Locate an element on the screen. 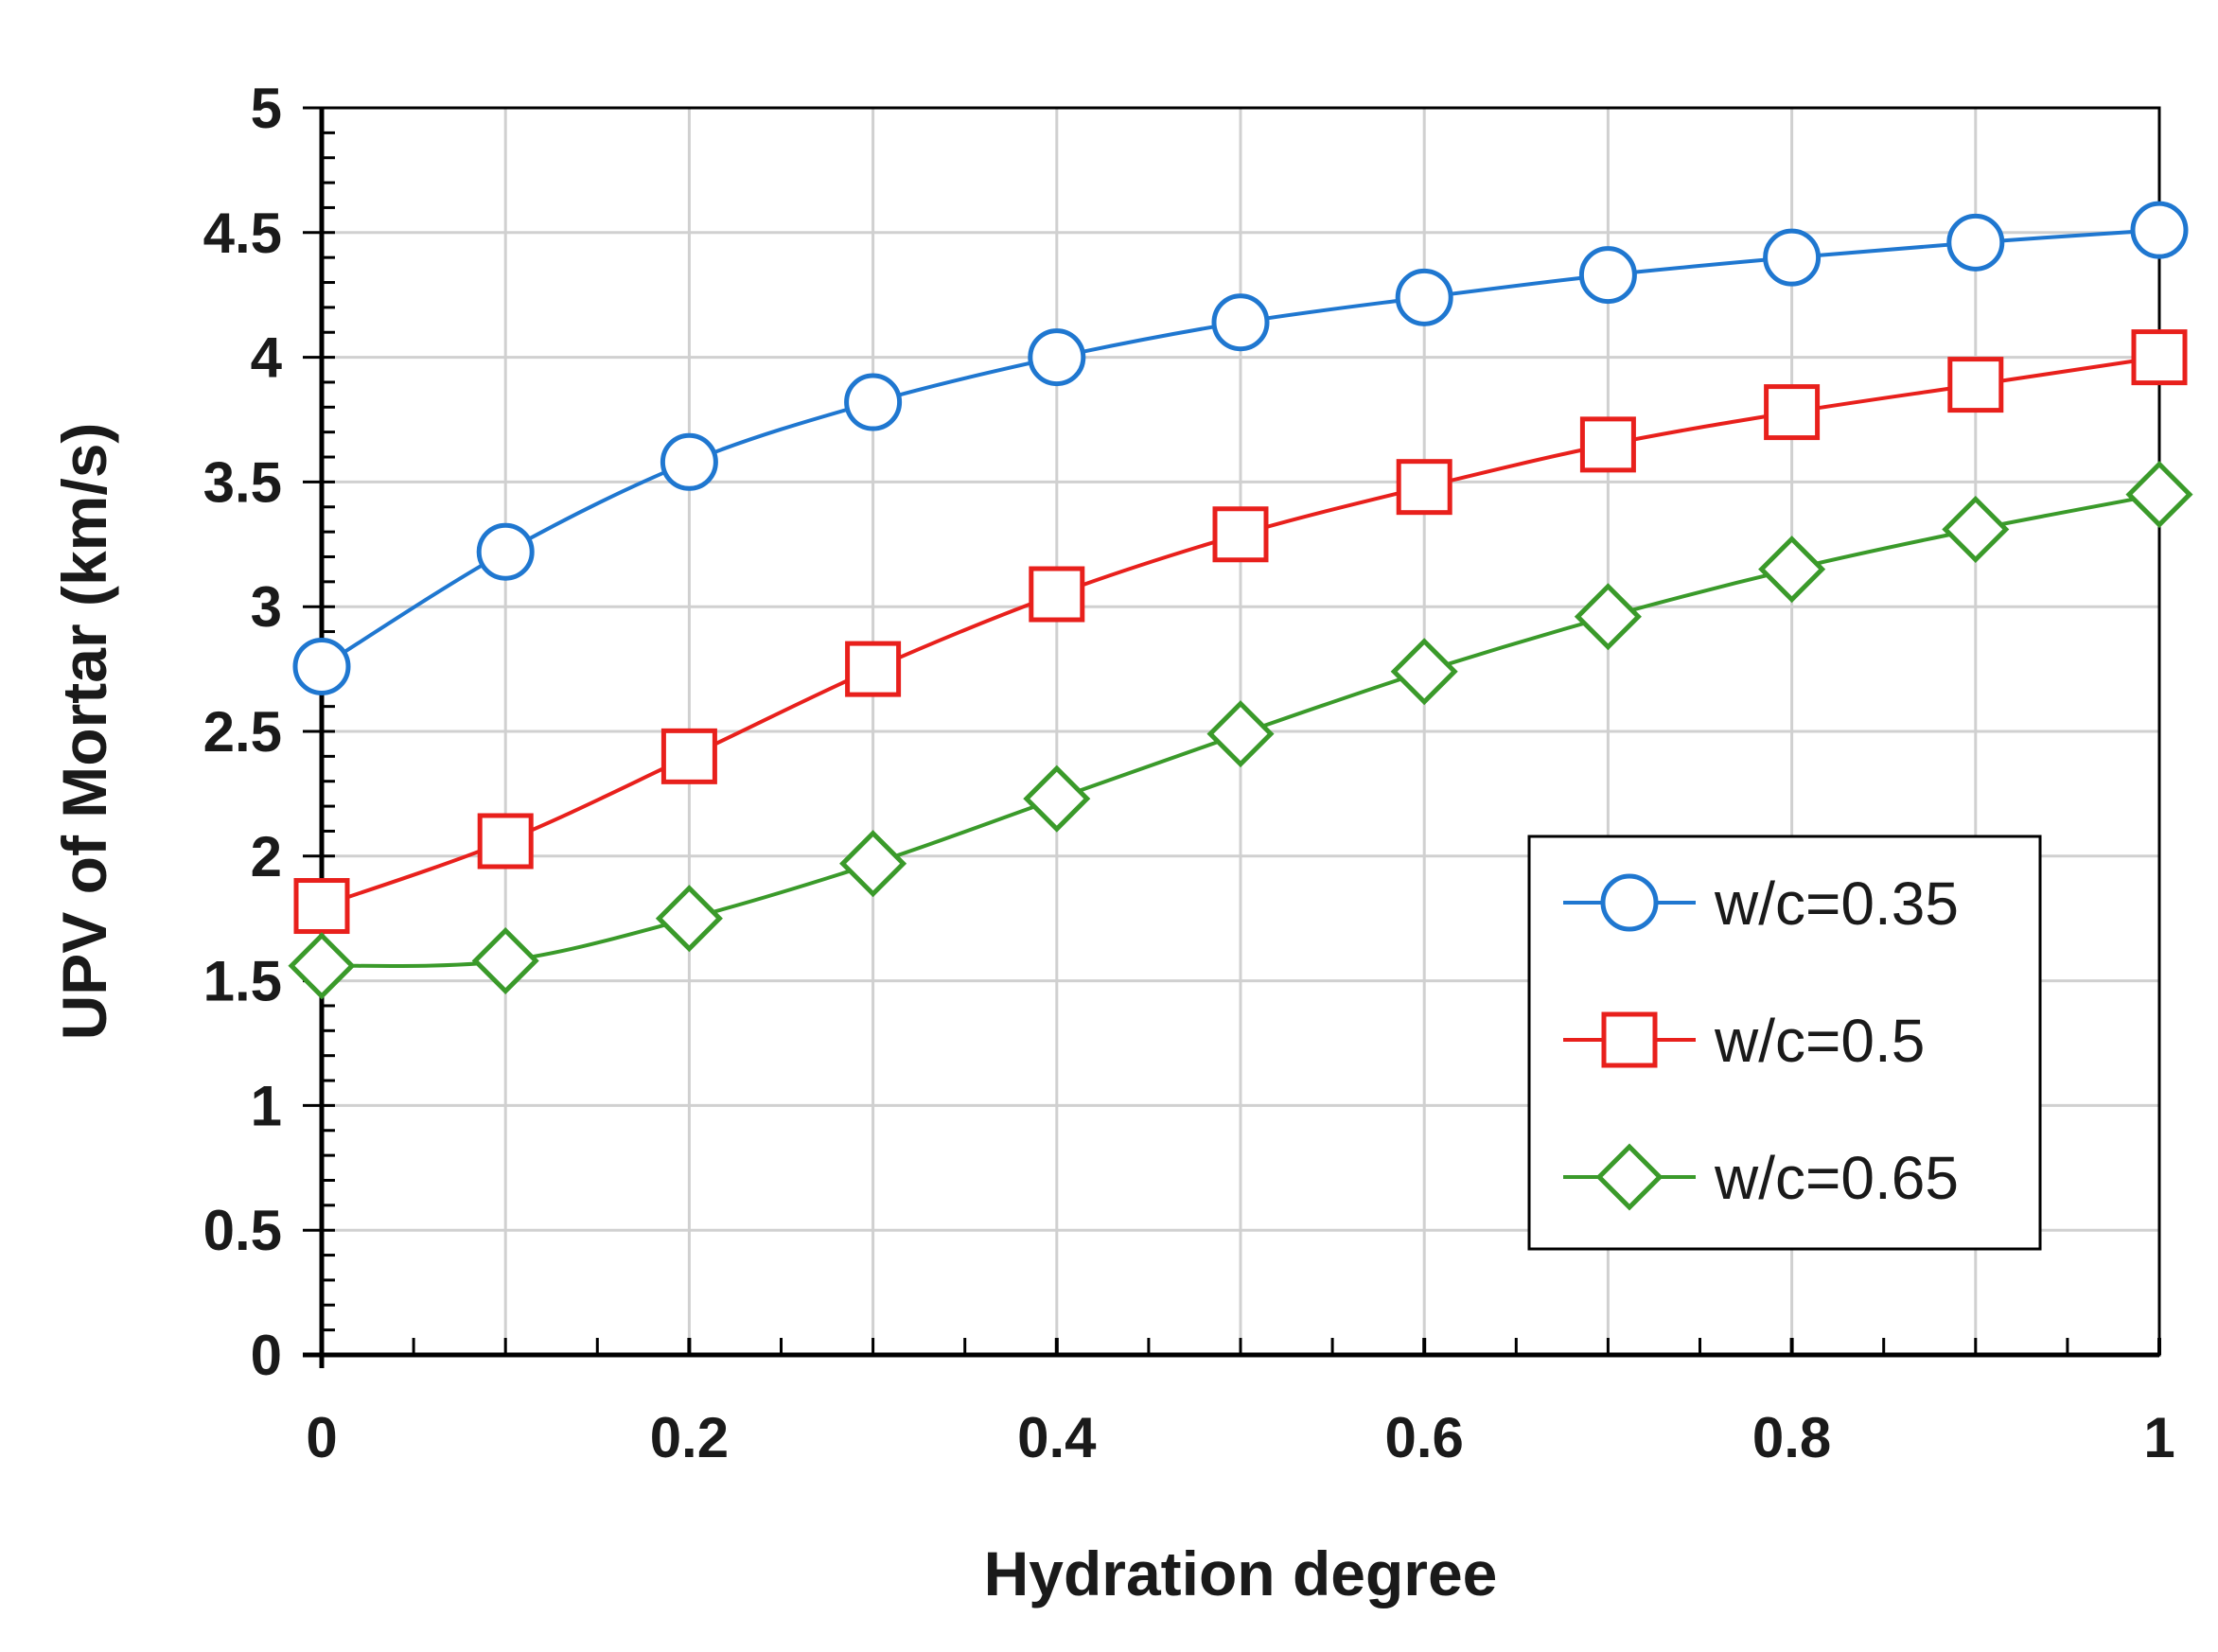 The image size is (2218, 1652). legend-label-wc-0-35: w/c=0.35 is located at coordinates (1837, 904).